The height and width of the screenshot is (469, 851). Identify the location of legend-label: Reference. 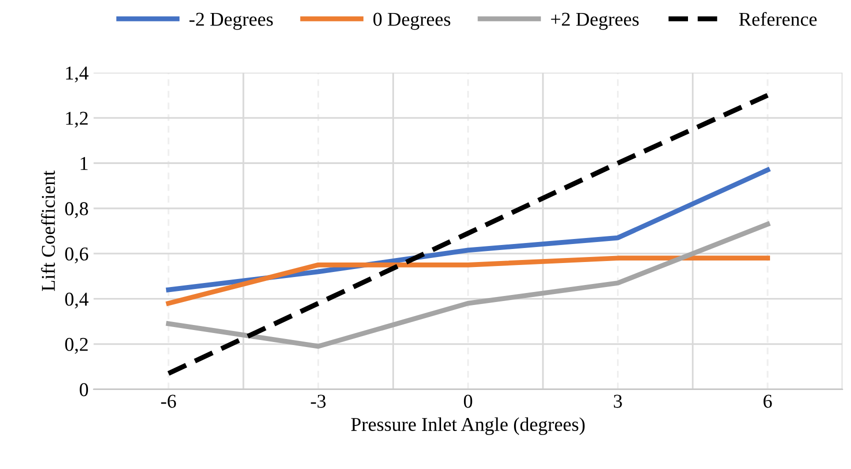
(778, 19).